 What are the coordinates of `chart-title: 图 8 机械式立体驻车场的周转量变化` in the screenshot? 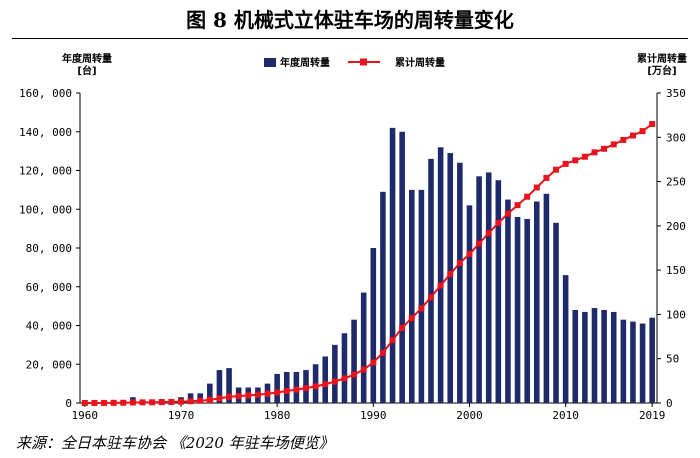 It's located at (350, 20).